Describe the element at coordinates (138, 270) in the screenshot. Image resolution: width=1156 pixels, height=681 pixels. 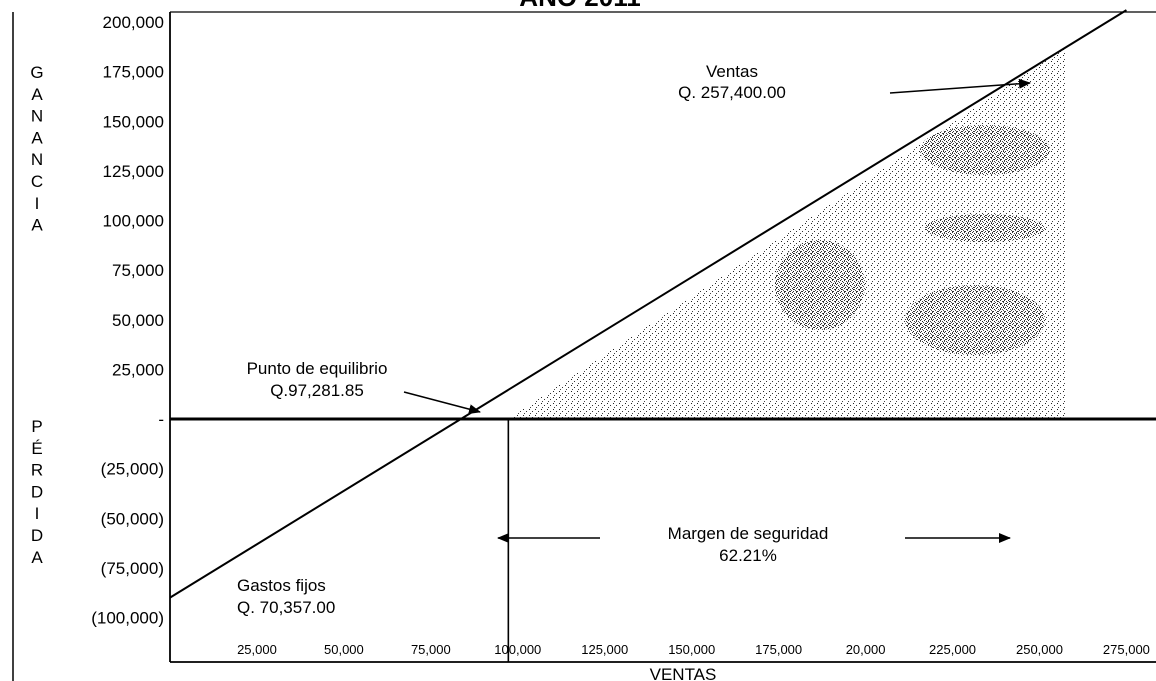
I see `y-tick-label: 75,000` at that location.